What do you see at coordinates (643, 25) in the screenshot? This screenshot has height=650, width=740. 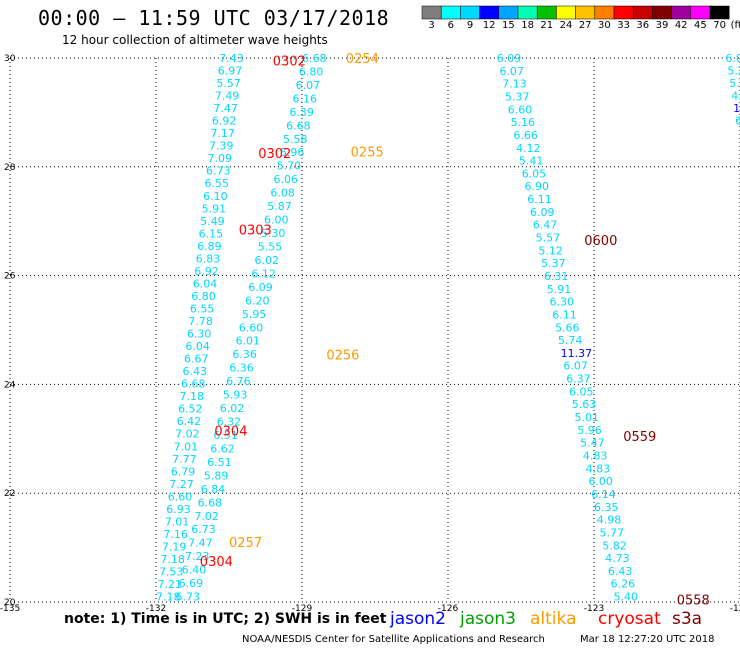 I see `legend-tick-label: 36` at bounding box center [643, 25].